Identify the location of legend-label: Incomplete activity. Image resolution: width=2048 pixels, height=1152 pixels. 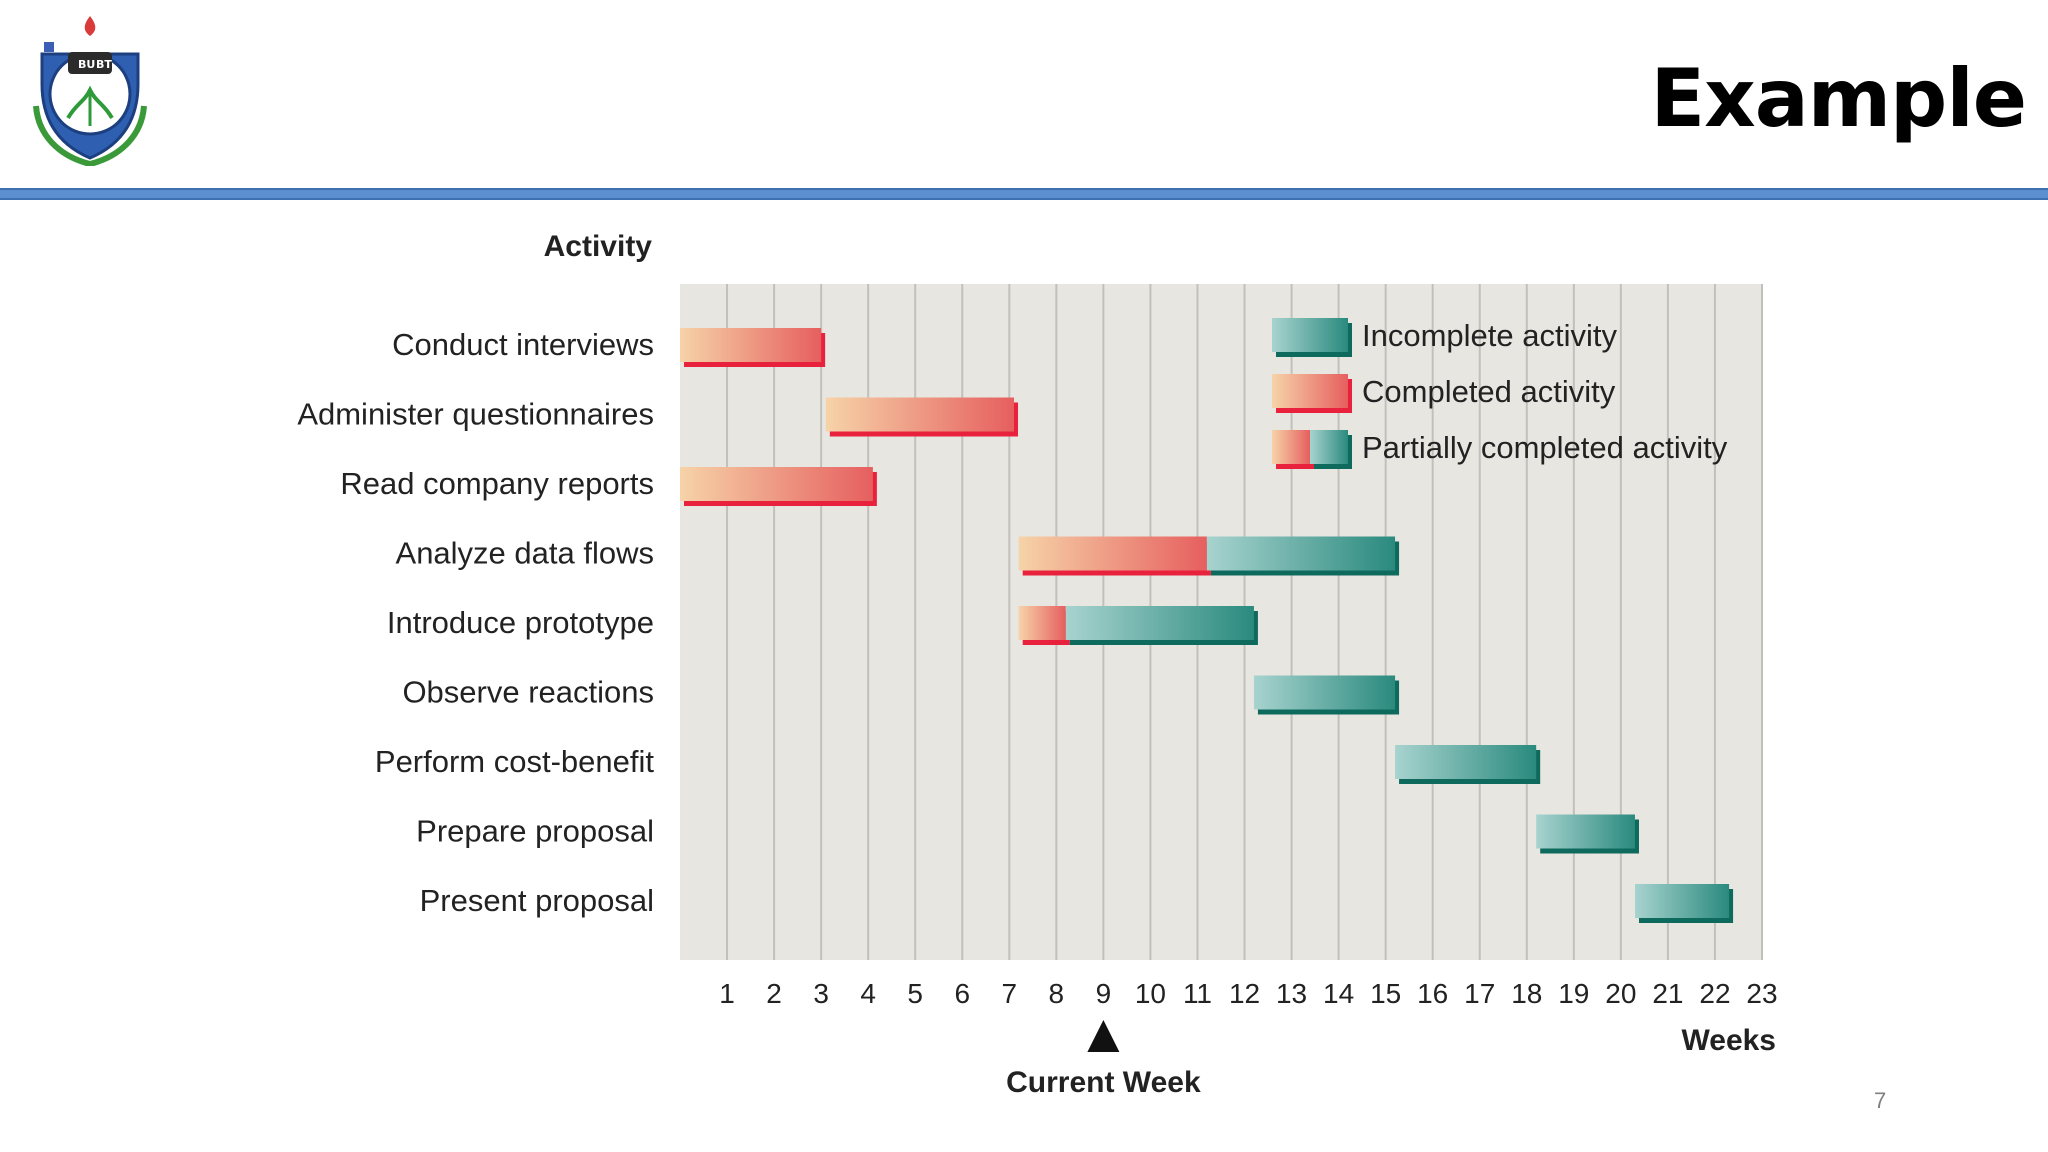
(1489, 335).